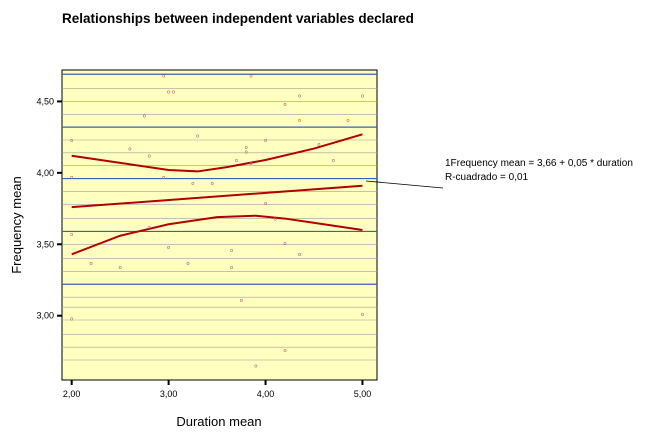 This screenshot has height=433, width=658. Describe the element at coordinates (169, 394) in the screenshot. I see `x-tick-label: 3,00` at that location.